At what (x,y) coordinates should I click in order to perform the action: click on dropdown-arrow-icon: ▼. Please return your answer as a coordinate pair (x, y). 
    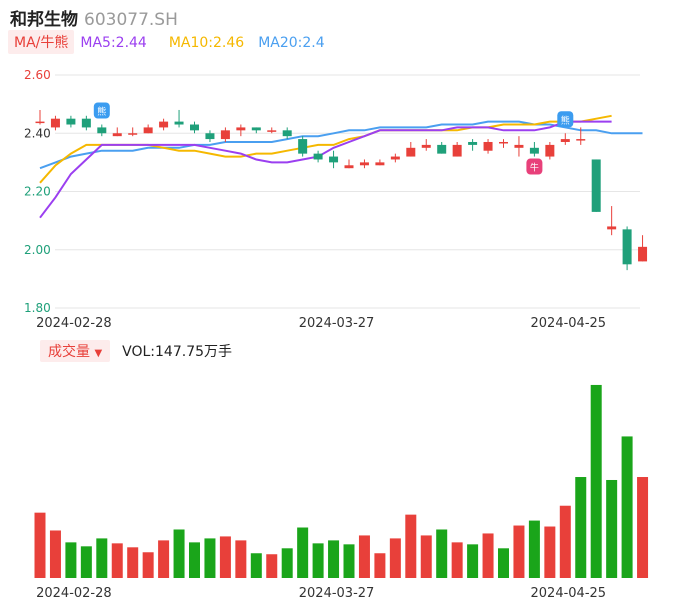
    Looking at the image, I should click on (98, 353).